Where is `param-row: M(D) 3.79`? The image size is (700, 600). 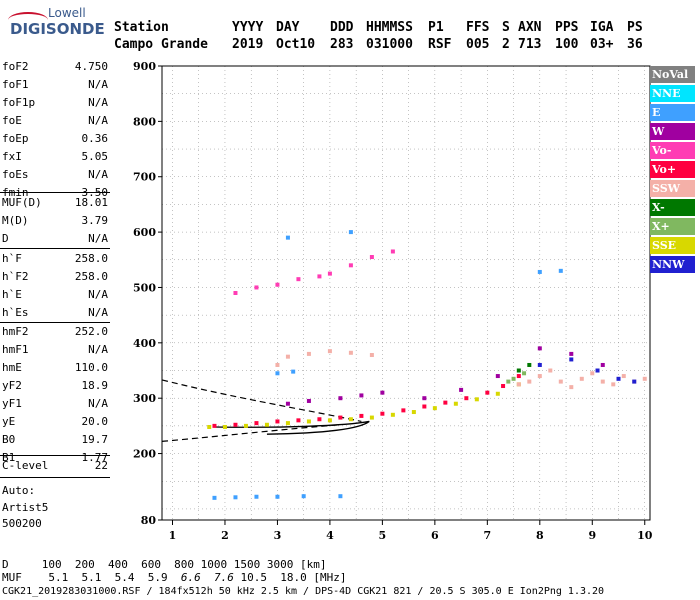
param-row: M(D) 3.79 is located at coordinates (55, 221).